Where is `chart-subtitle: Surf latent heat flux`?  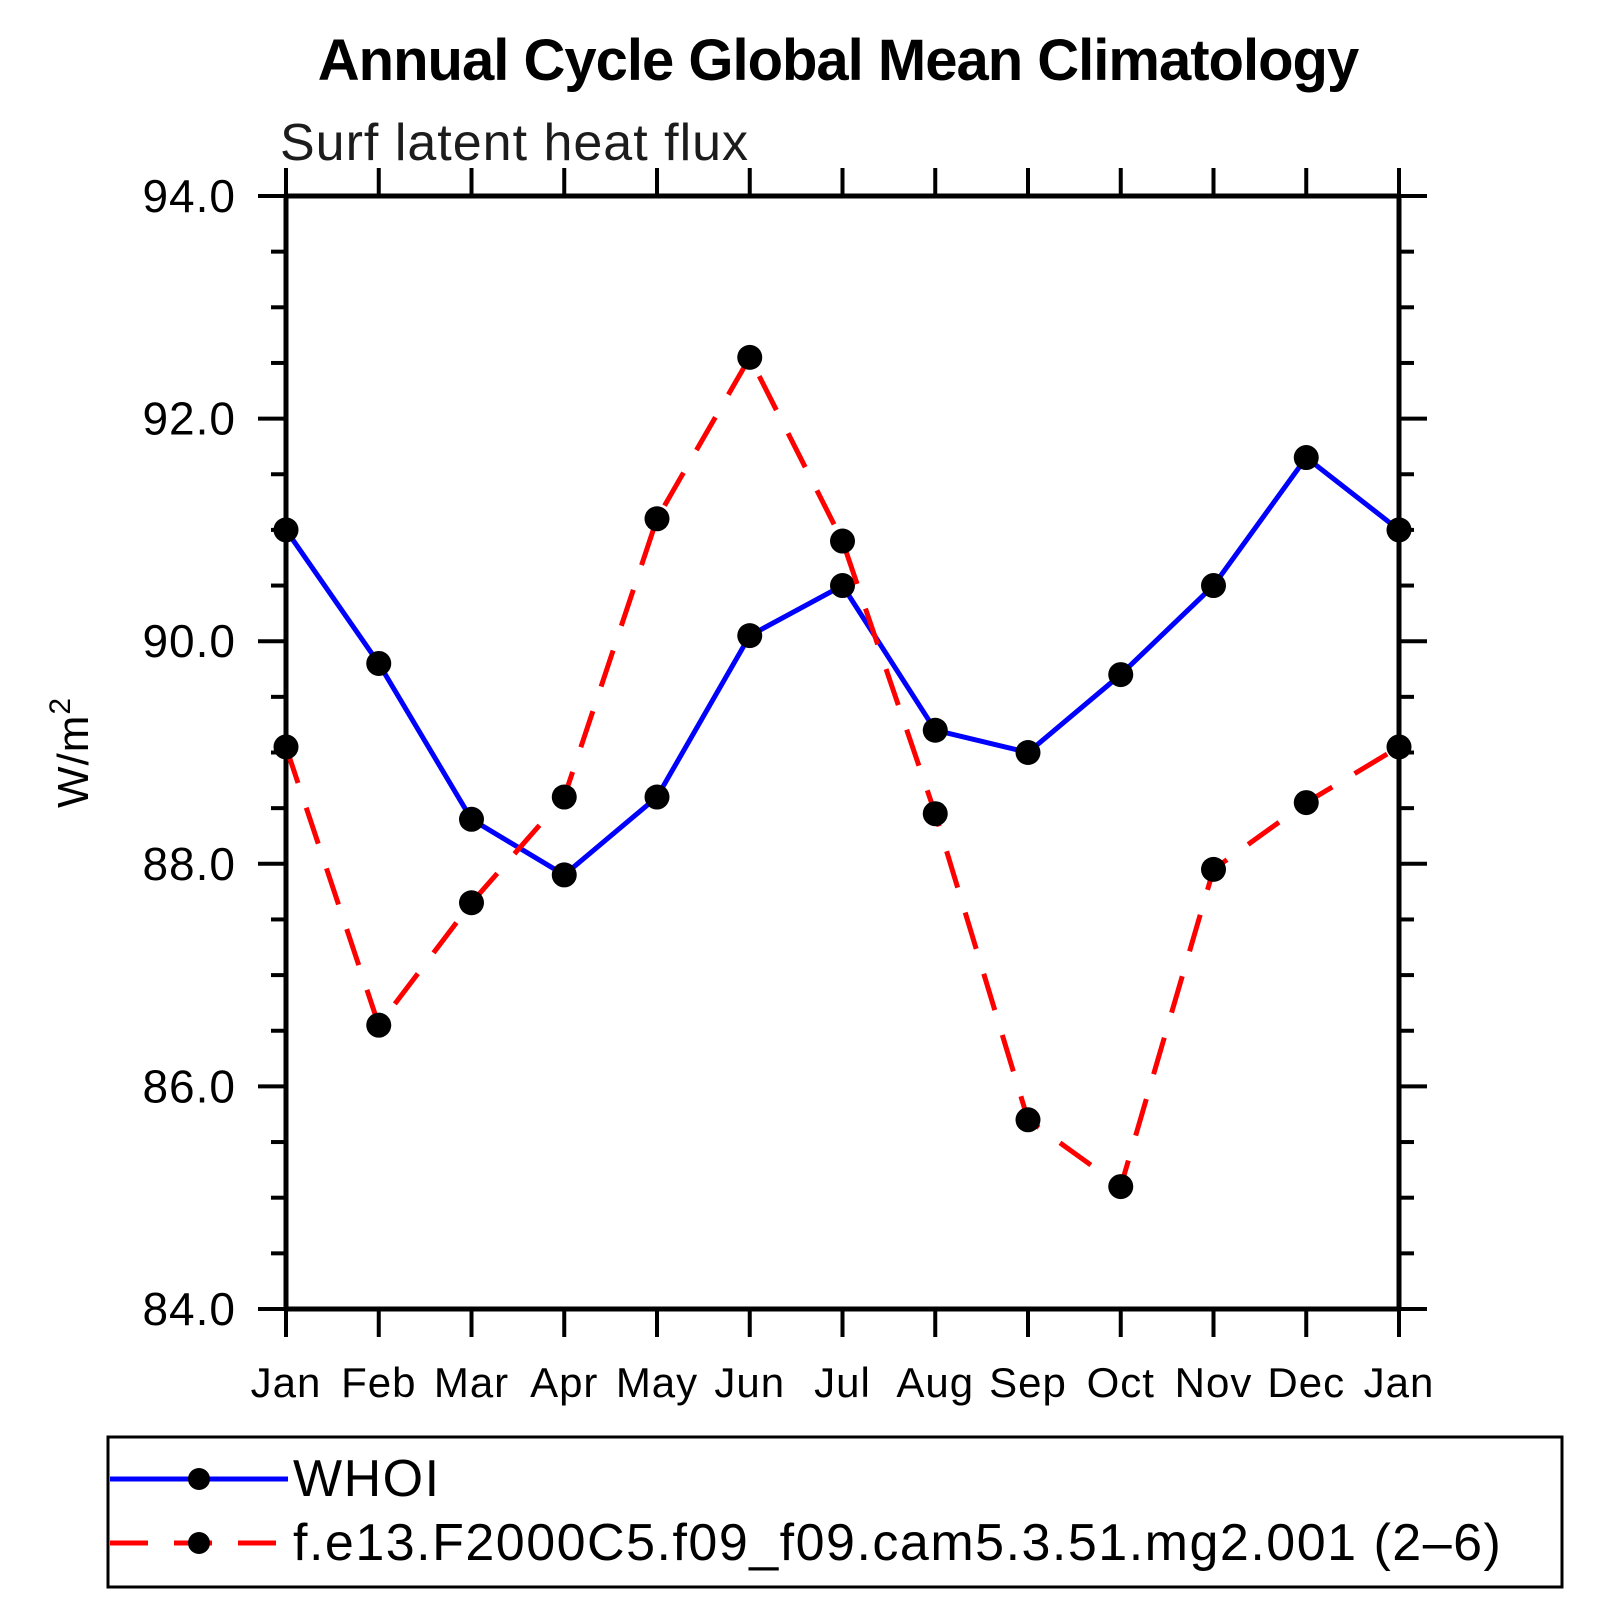 chart-subtitle: Surf latent heat flux is located at coordinates (514, 143).